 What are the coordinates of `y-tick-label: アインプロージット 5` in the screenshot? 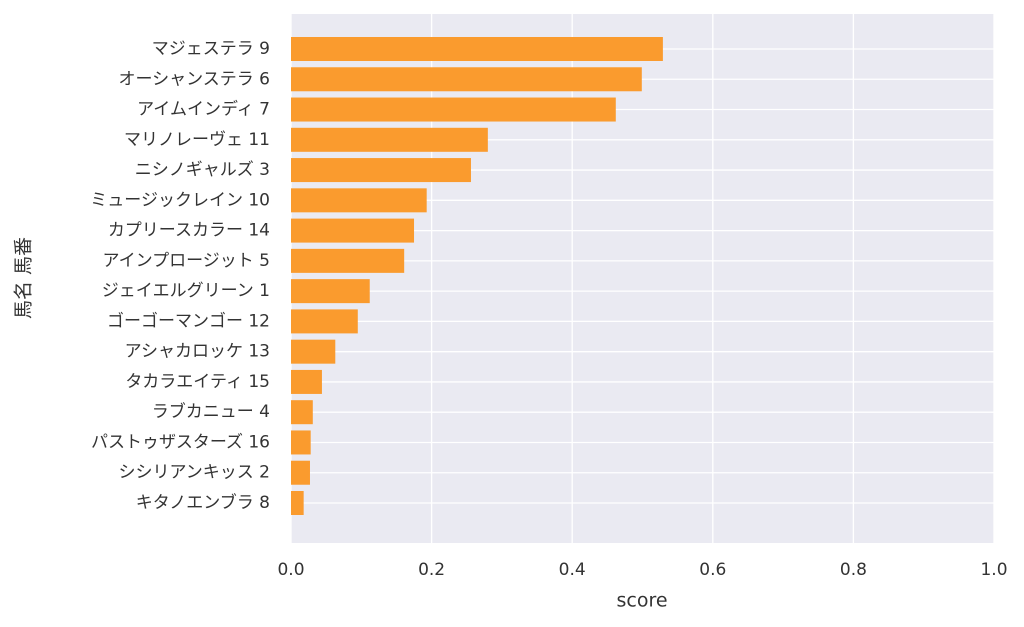 It's located at (186, 261).